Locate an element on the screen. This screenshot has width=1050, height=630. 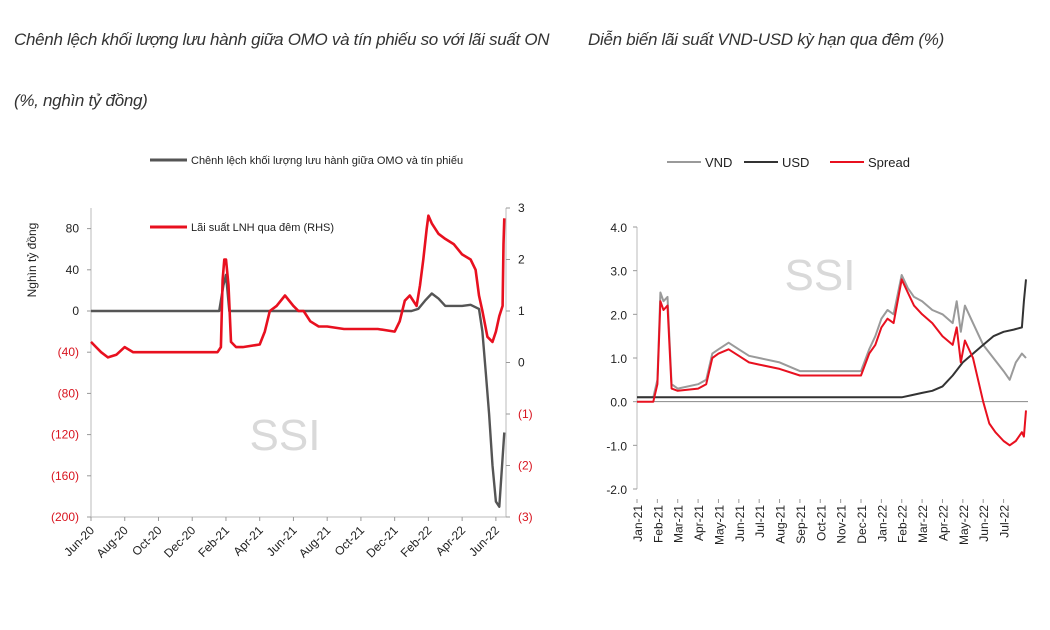
left-legend-label-on: Lãi suất LNH qua đêm (RHS) is located at coordinates (262, 228).